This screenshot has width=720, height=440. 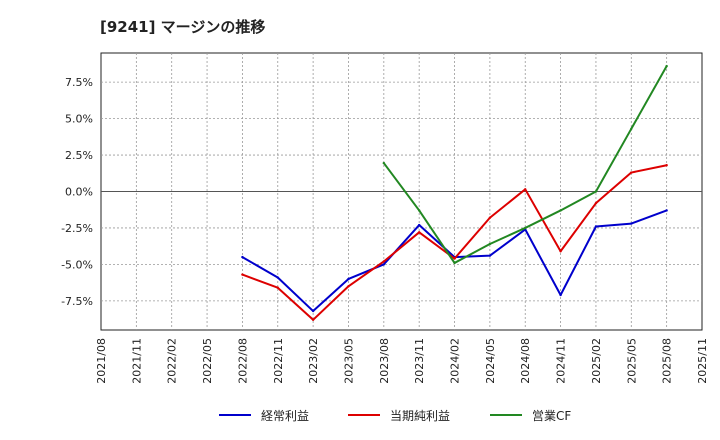 I want to click on y-tick-label: 7.5%, so click(x=79, y=82).